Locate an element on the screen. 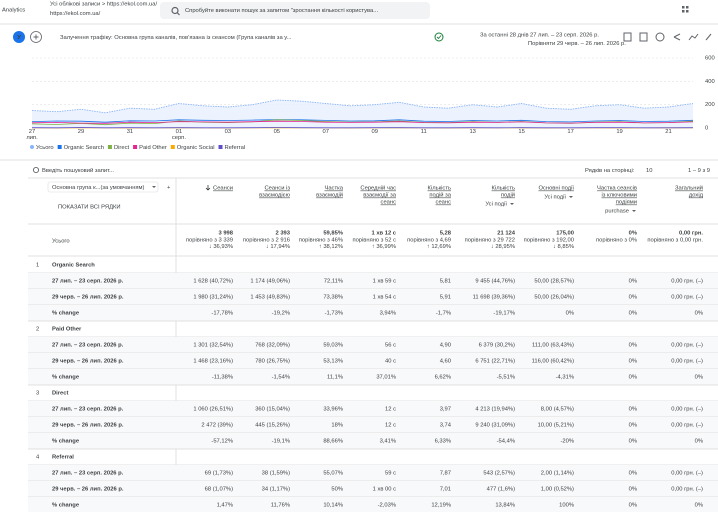 Image resolution: width=718 pixels, height=512 pixels. column-header: із ключовими is located at coordinates (619, 196).